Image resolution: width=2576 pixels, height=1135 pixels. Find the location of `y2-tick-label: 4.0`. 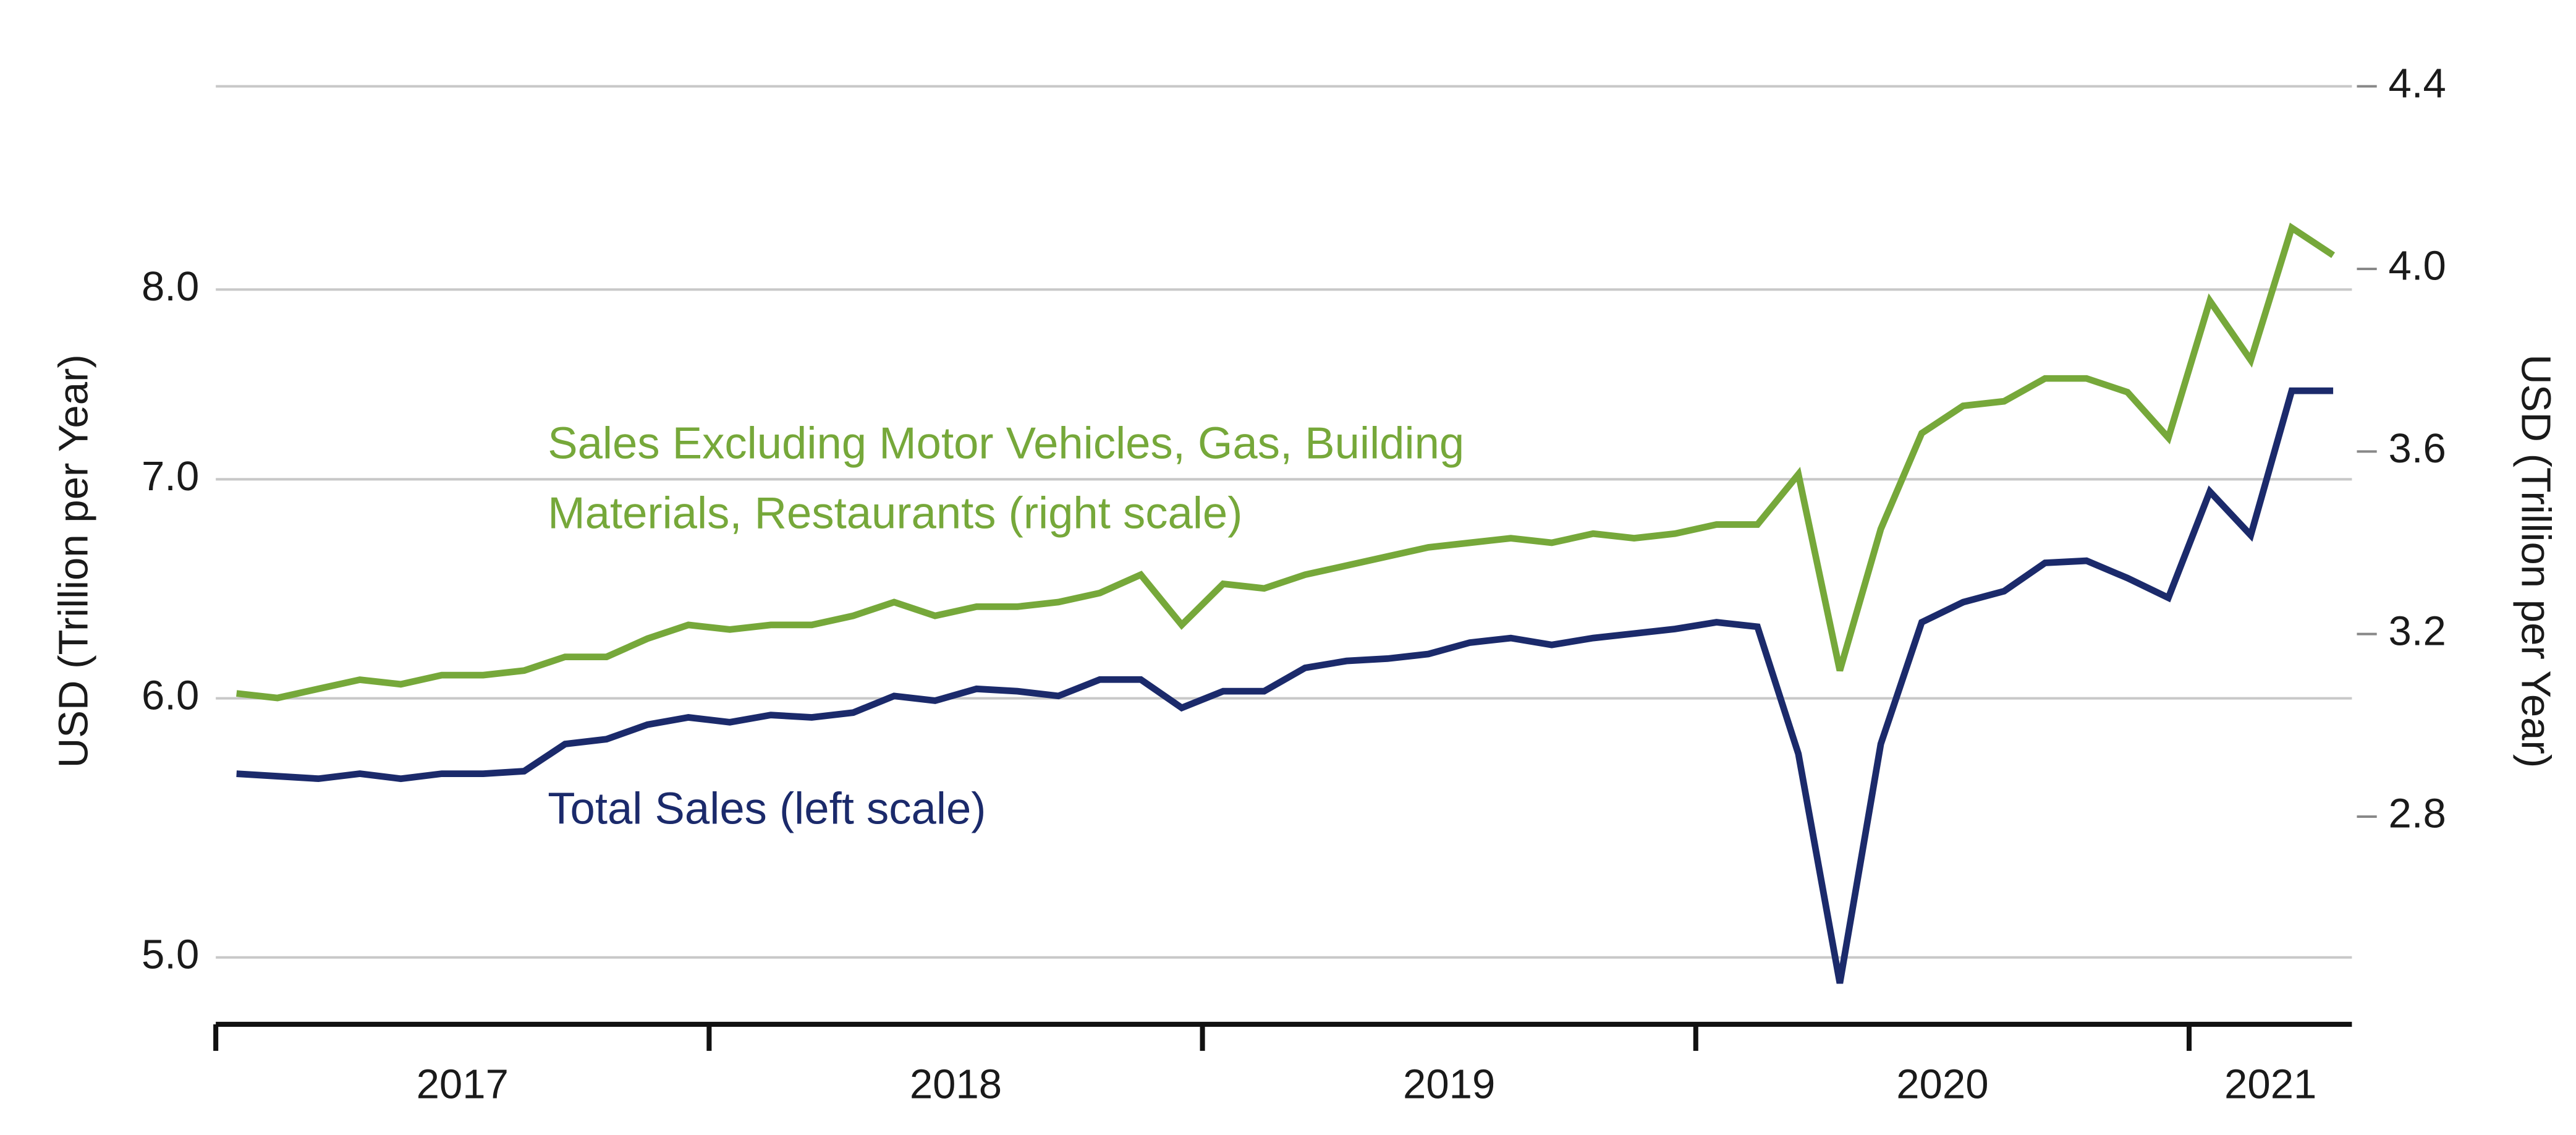

y2-tick-label: 4.0 is located at coordinates (2417, 266).